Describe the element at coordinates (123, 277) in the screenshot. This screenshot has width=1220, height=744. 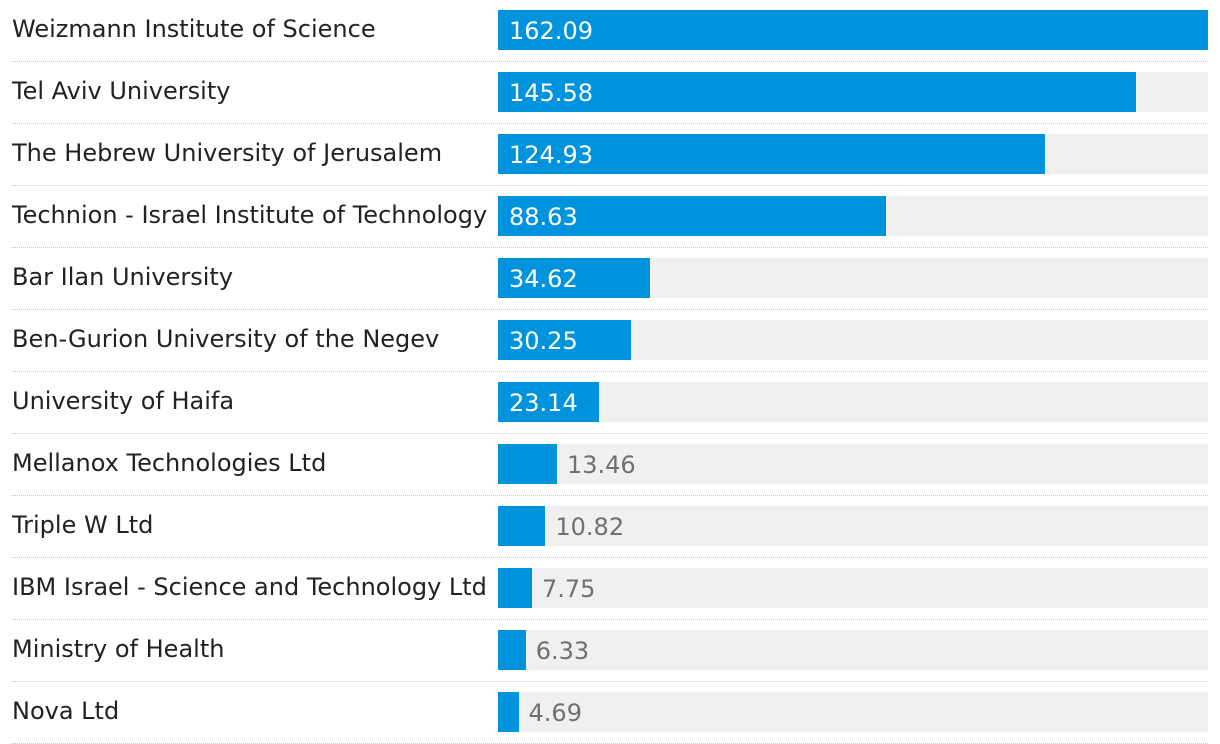
I see `category-label: Bar Ilan University` at that location.